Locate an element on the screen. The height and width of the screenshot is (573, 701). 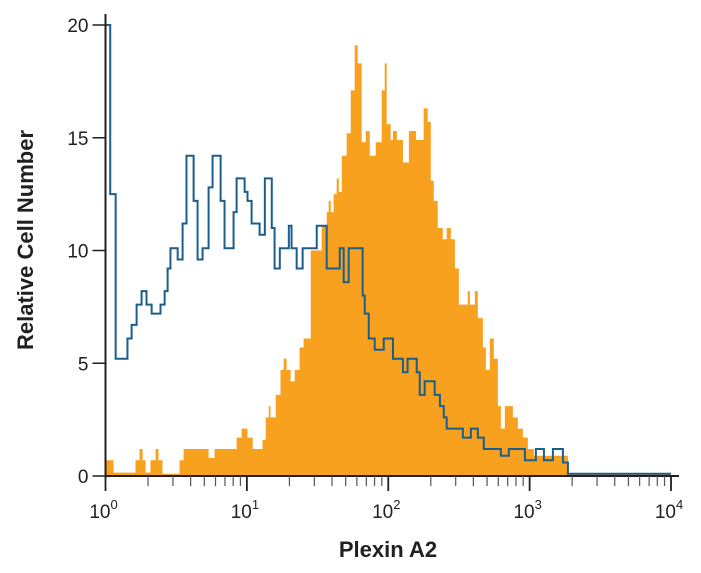
x-tick-label: 10¹ is located at coordinates (245, 510).